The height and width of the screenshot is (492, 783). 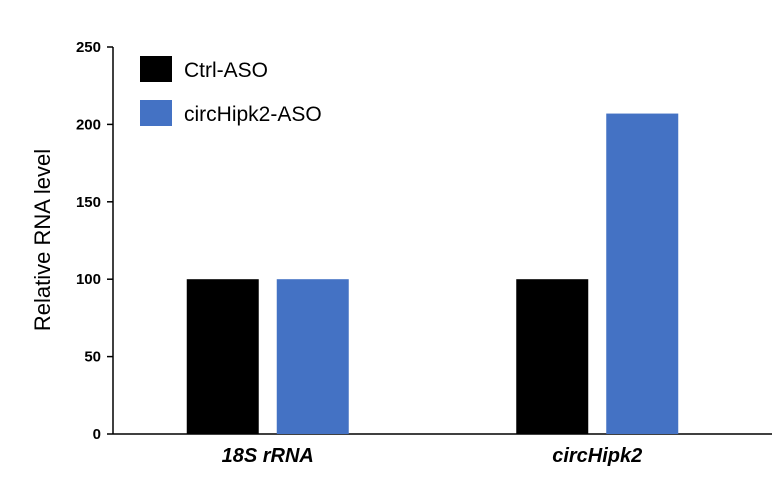 I want to click on x-axis-category-labels: 18S rRNA circHipk2, so click(x=432, y=456).